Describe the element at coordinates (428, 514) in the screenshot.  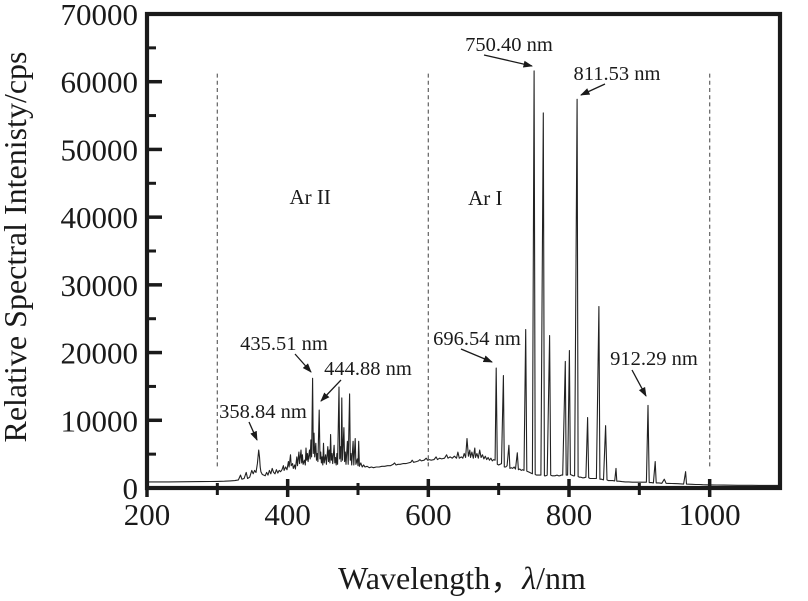
I see `x-tick-label: 600` at that location.